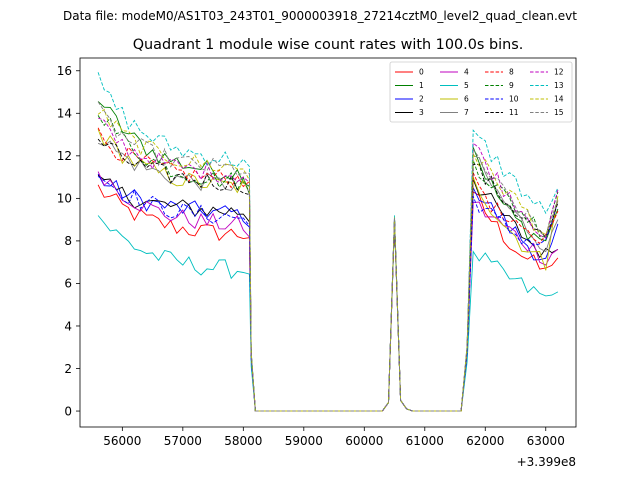 The image size is (640, 480). What do you see at coordinates (68, 369) in the screenshot?
I see `y-tick-label: 2` at bounding box center [68, 369].